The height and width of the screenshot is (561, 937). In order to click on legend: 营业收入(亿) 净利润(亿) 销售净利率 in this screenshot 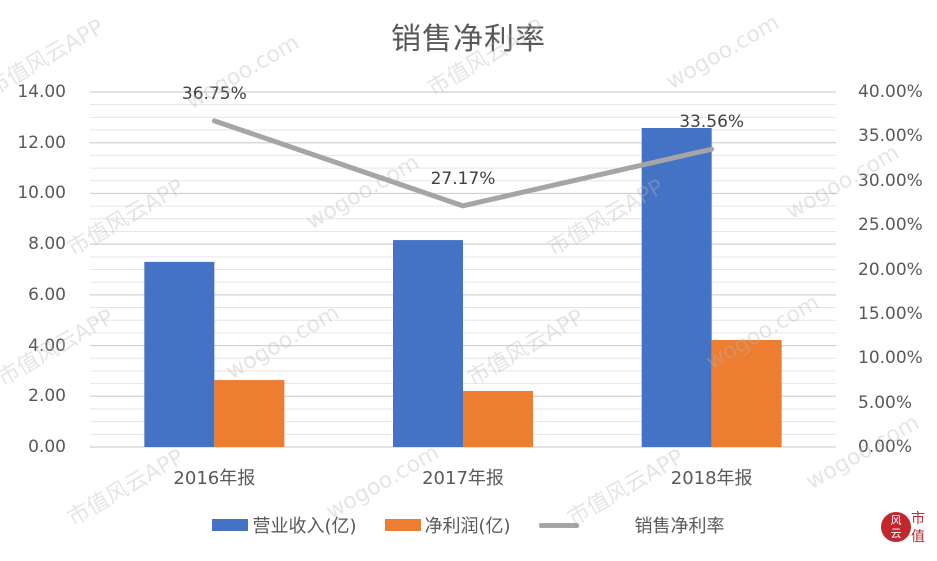, I will do `click(468, 525)`.